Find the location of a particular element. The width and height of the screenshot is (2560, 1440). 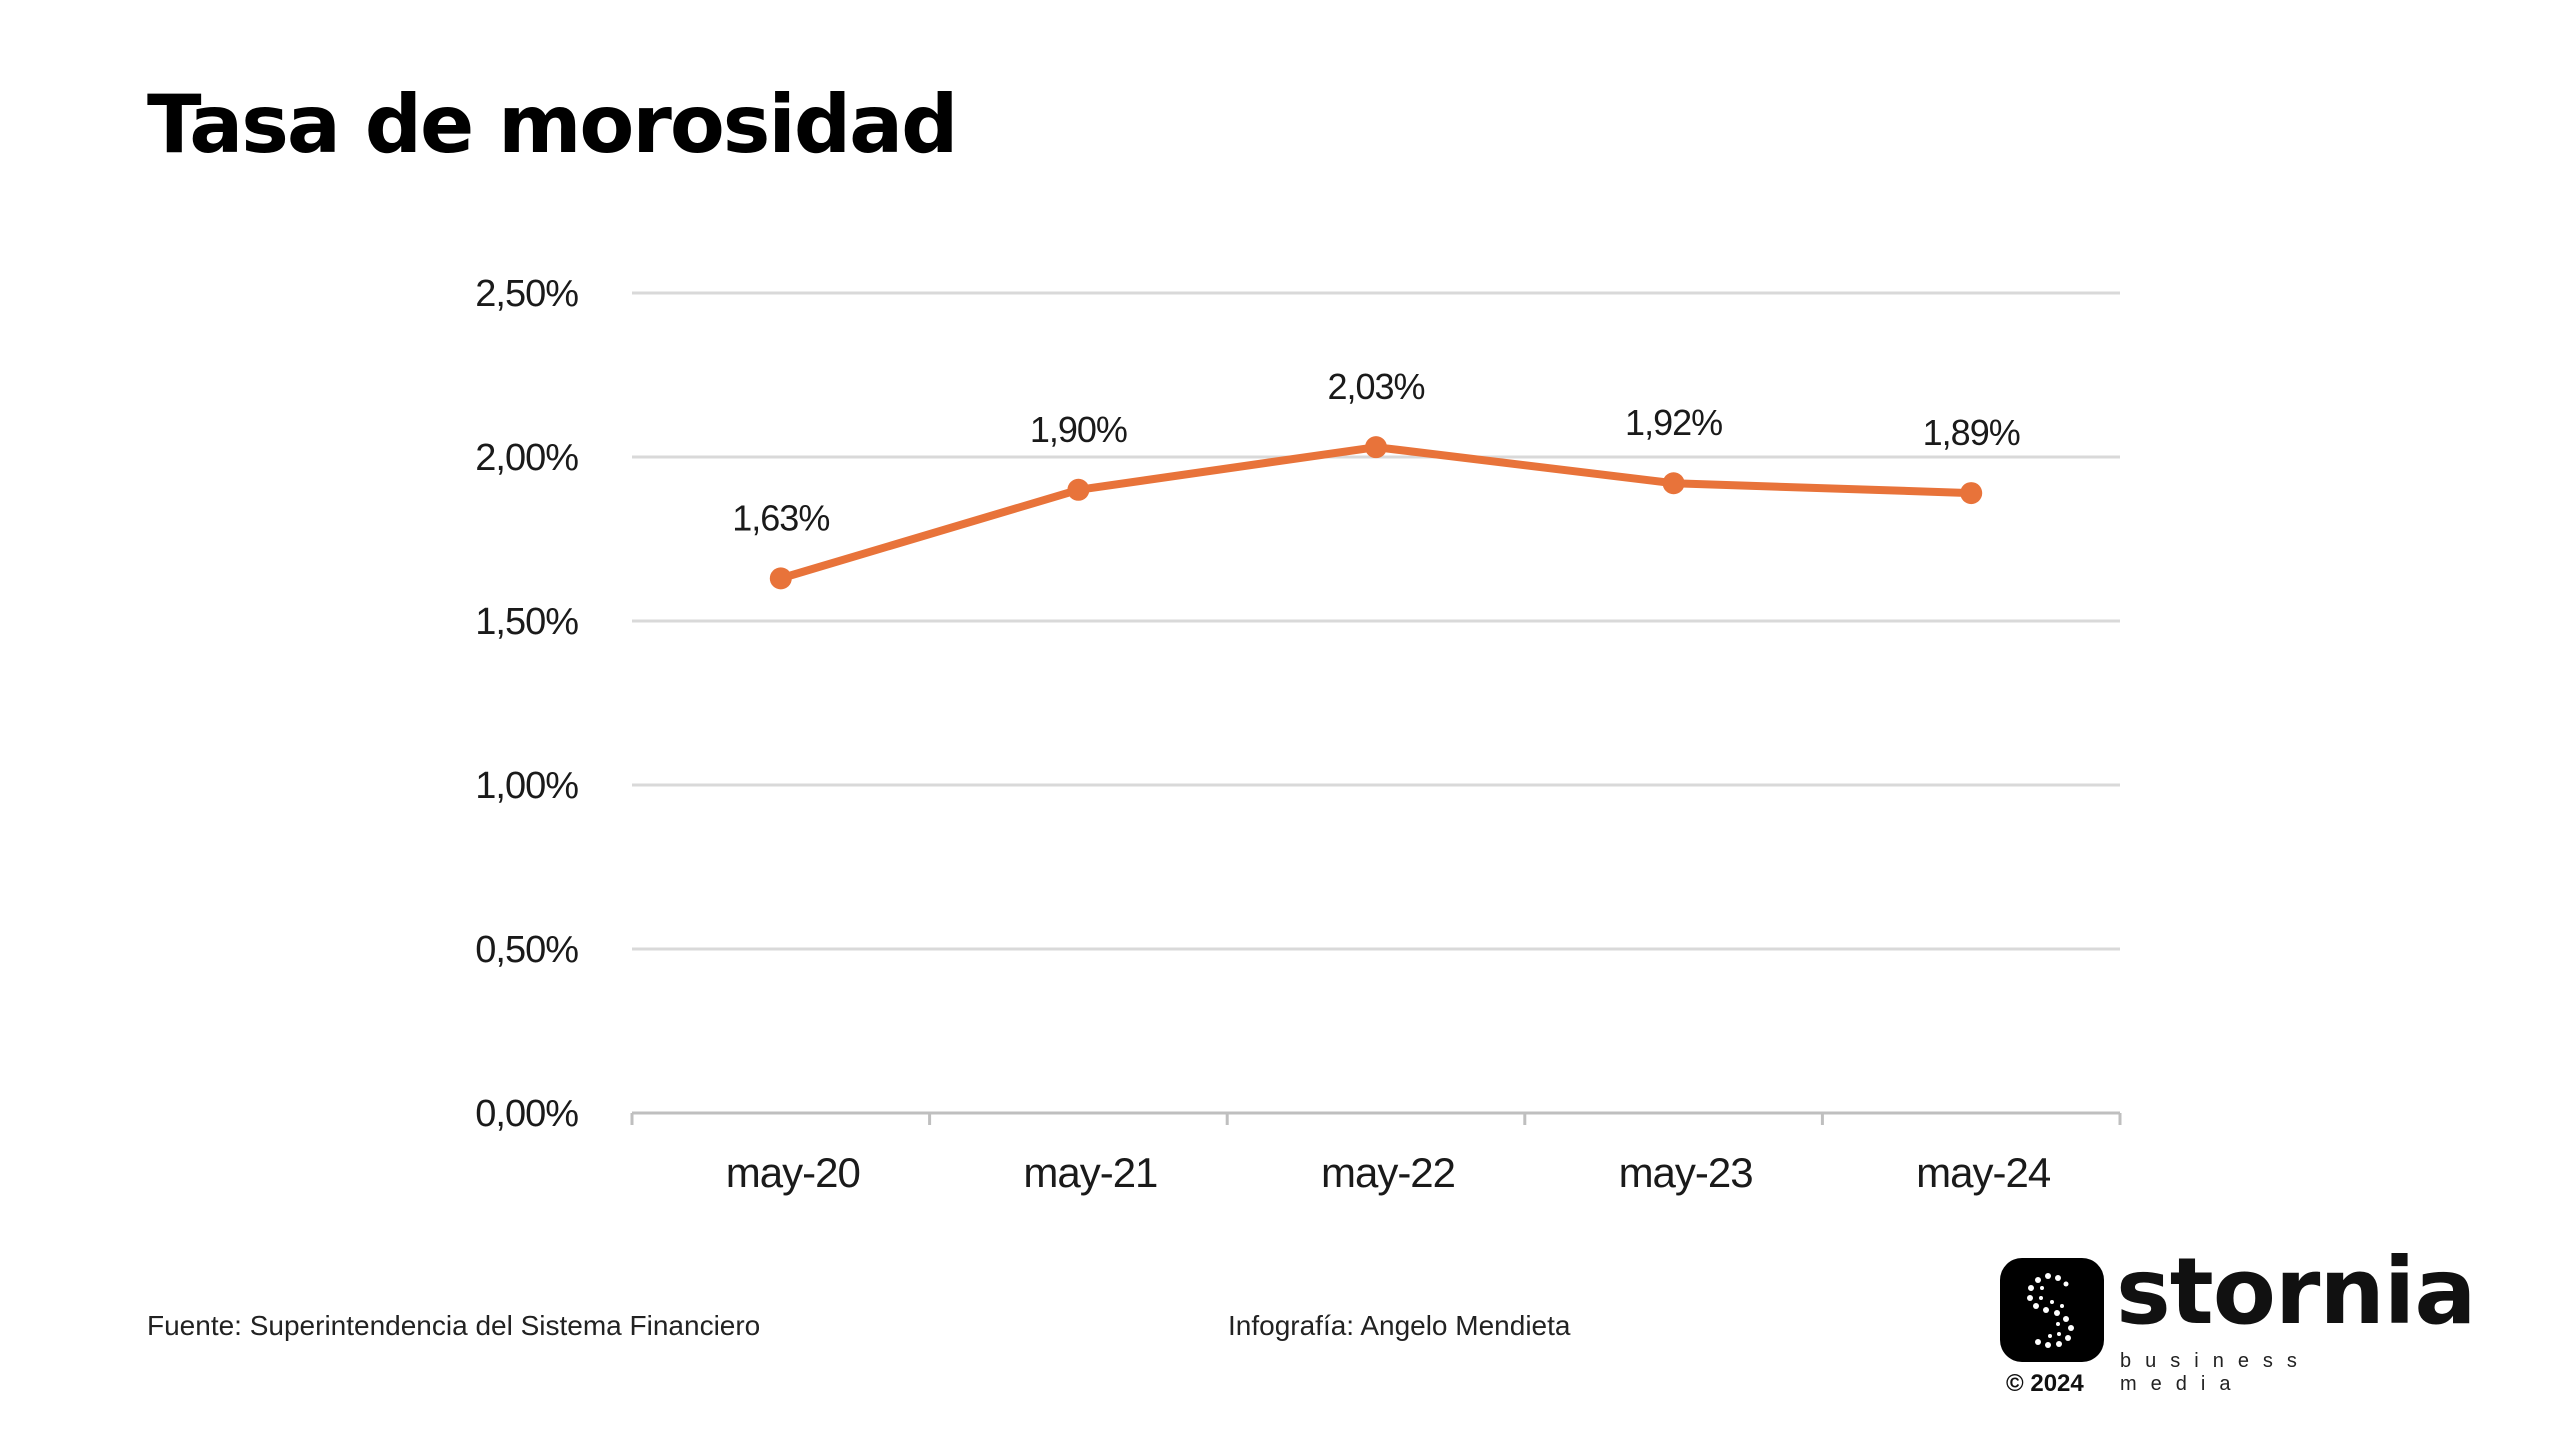

x-tick-label: may-24 is located at coordinates (1983, 1172).